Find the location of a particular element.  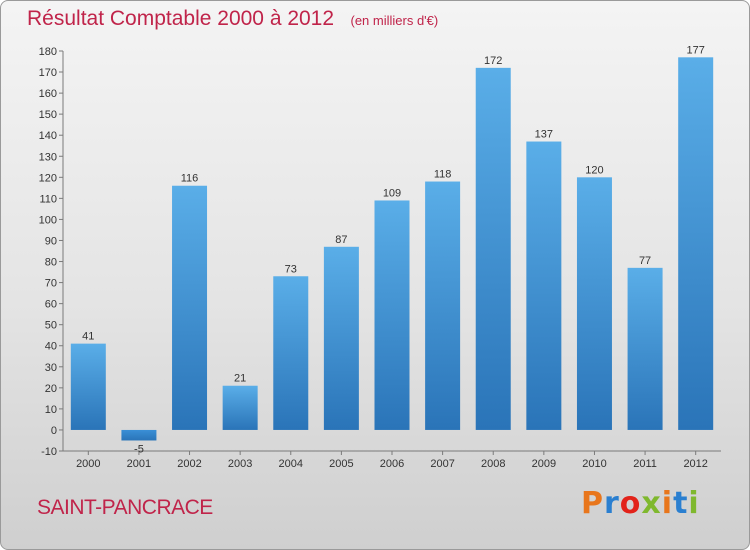

y-tick-label: 0 is located at coordinates (54, 431).